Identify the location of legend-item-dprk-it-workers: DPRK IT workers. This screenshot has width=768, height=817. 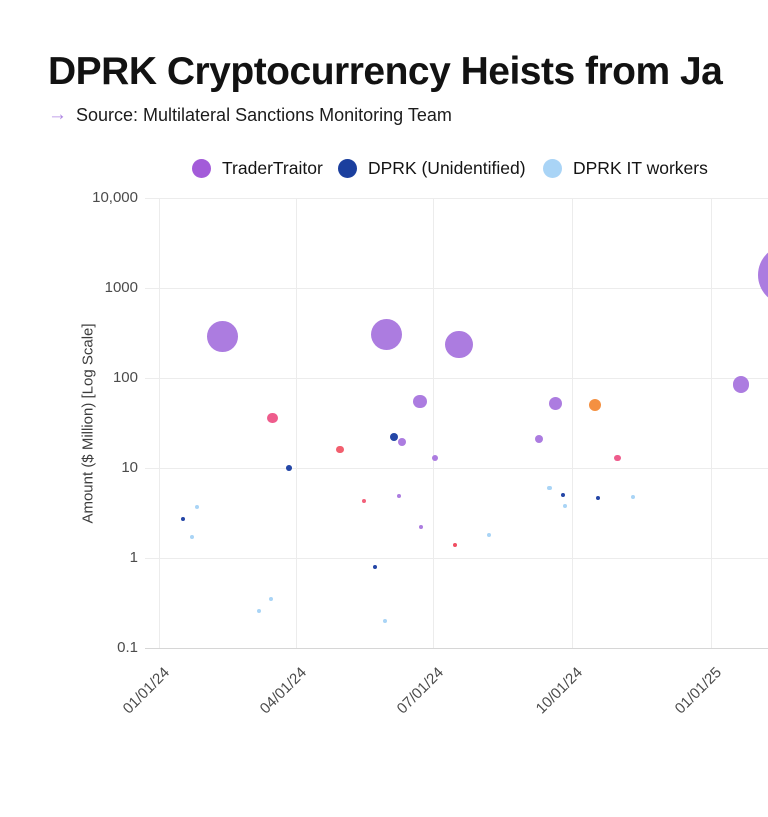
(625, 168).